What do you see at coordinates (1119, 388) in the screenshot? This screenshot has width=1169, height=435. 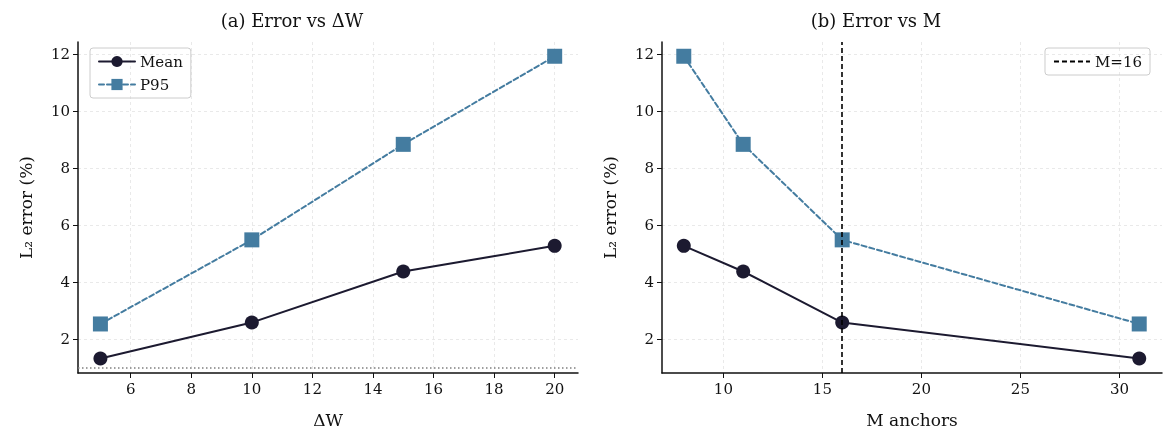 I see `x-tick-label: 30` at bounding box center [1119, 388].